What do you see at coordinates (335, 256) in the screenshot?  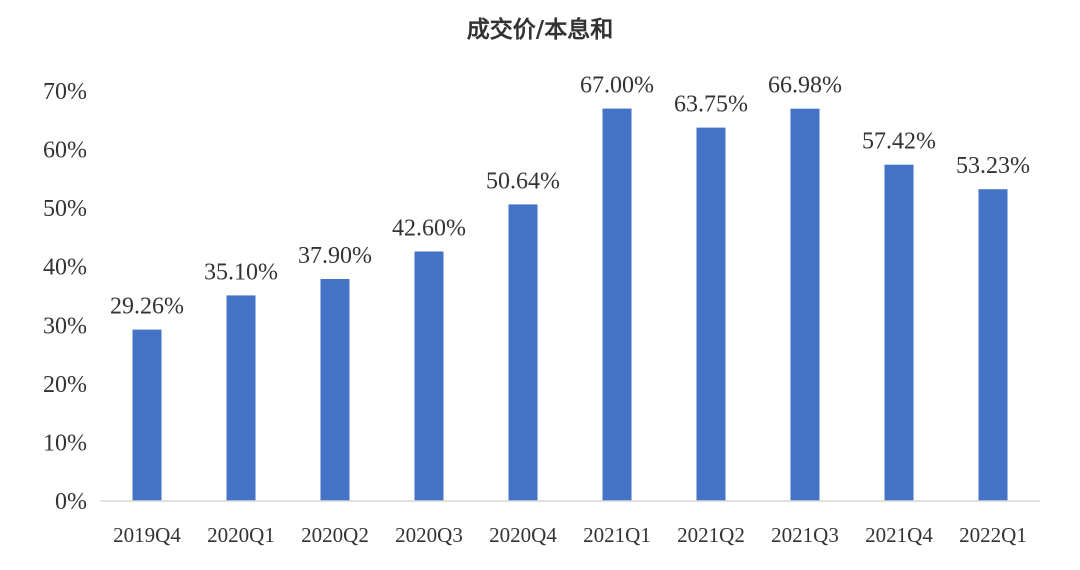 I see `data-label: 37.90%` at bounding box center [335, 256].